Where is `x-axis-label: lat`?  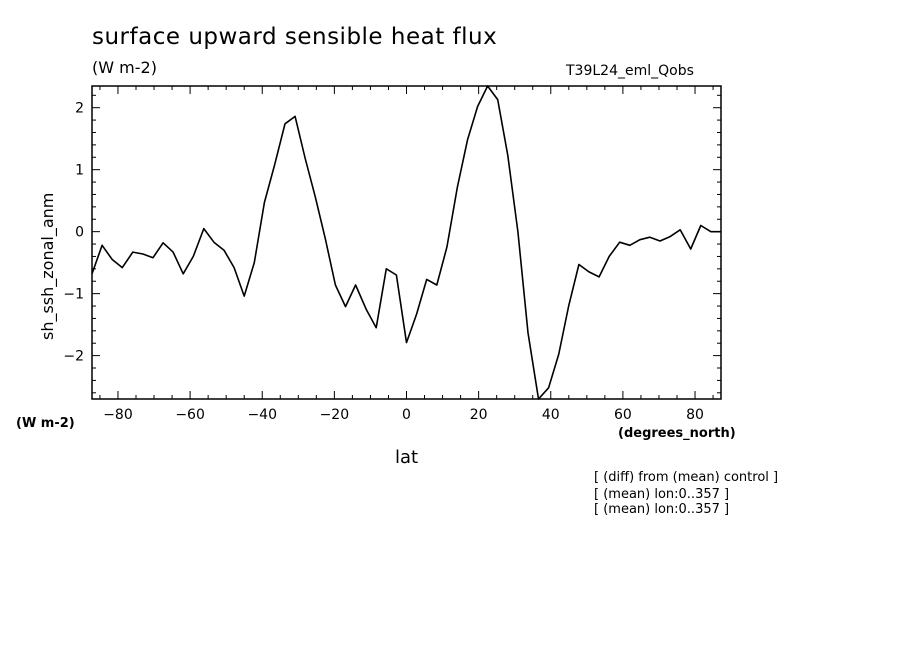
x-axis-label: lat is located at coordinates (407, 457).